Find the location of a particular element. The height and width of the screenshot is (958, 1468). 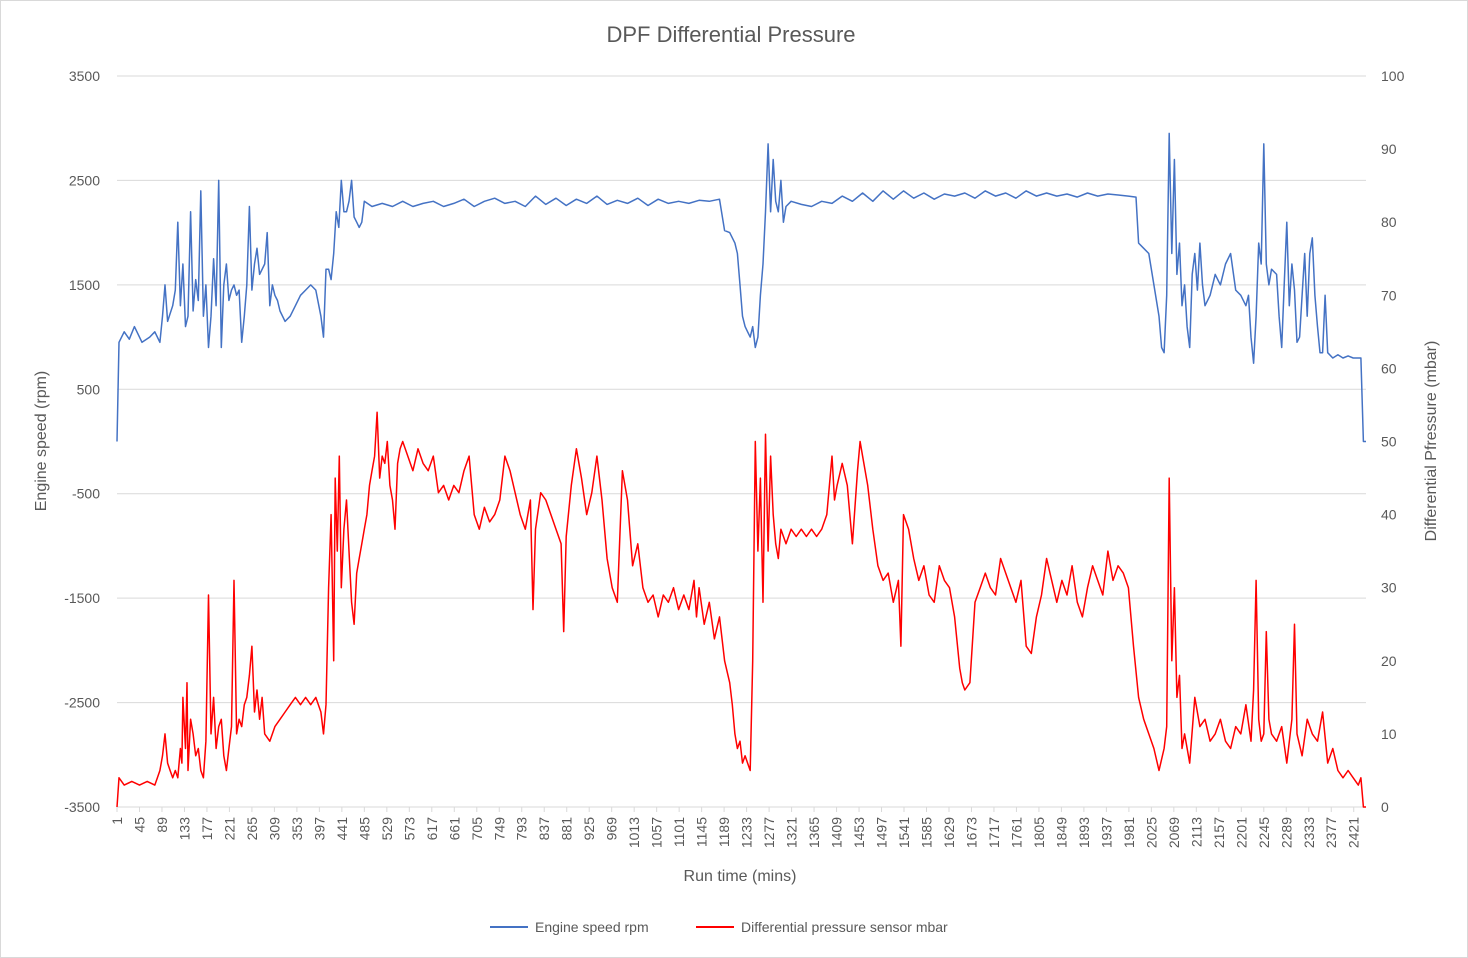

x-tick-label: 1761 is located at coordinates (1016, 832).